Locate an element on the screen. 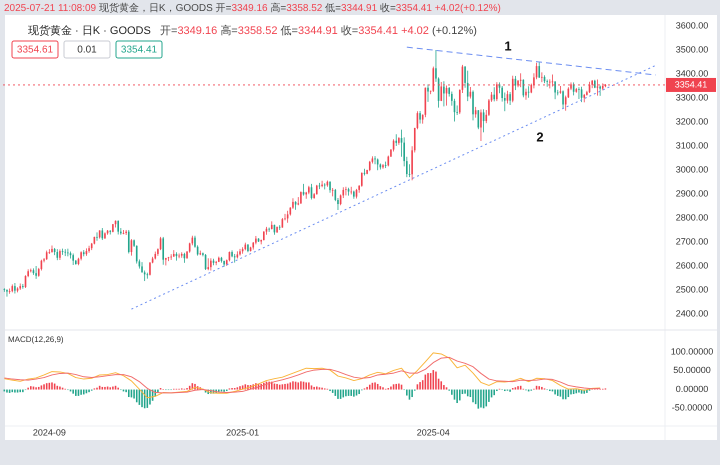  y-tick-label: 2400.00 is located at coordinates (692, 313).